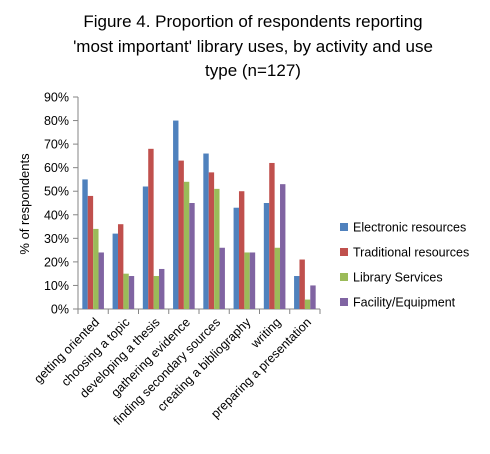  What do you see at coordinates (56, 168) in the screenshot?
I see `y-tick-label: 60%` at bounding box center [56, 168].